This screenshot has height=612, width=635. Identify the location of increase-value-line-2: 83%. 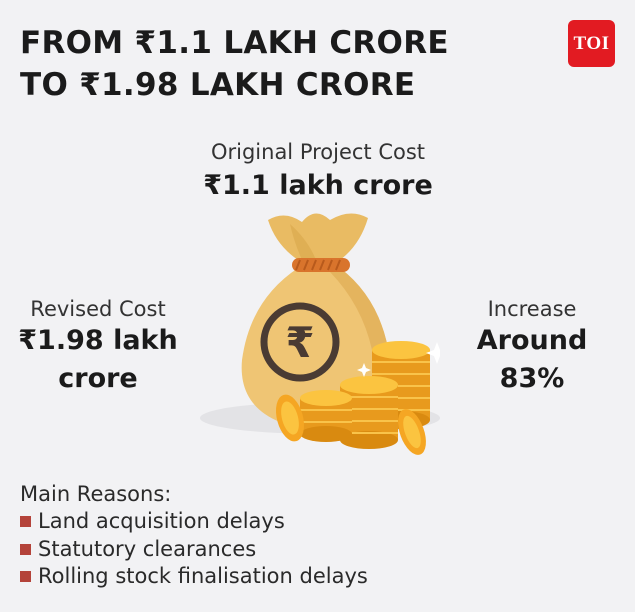
(532, 378).